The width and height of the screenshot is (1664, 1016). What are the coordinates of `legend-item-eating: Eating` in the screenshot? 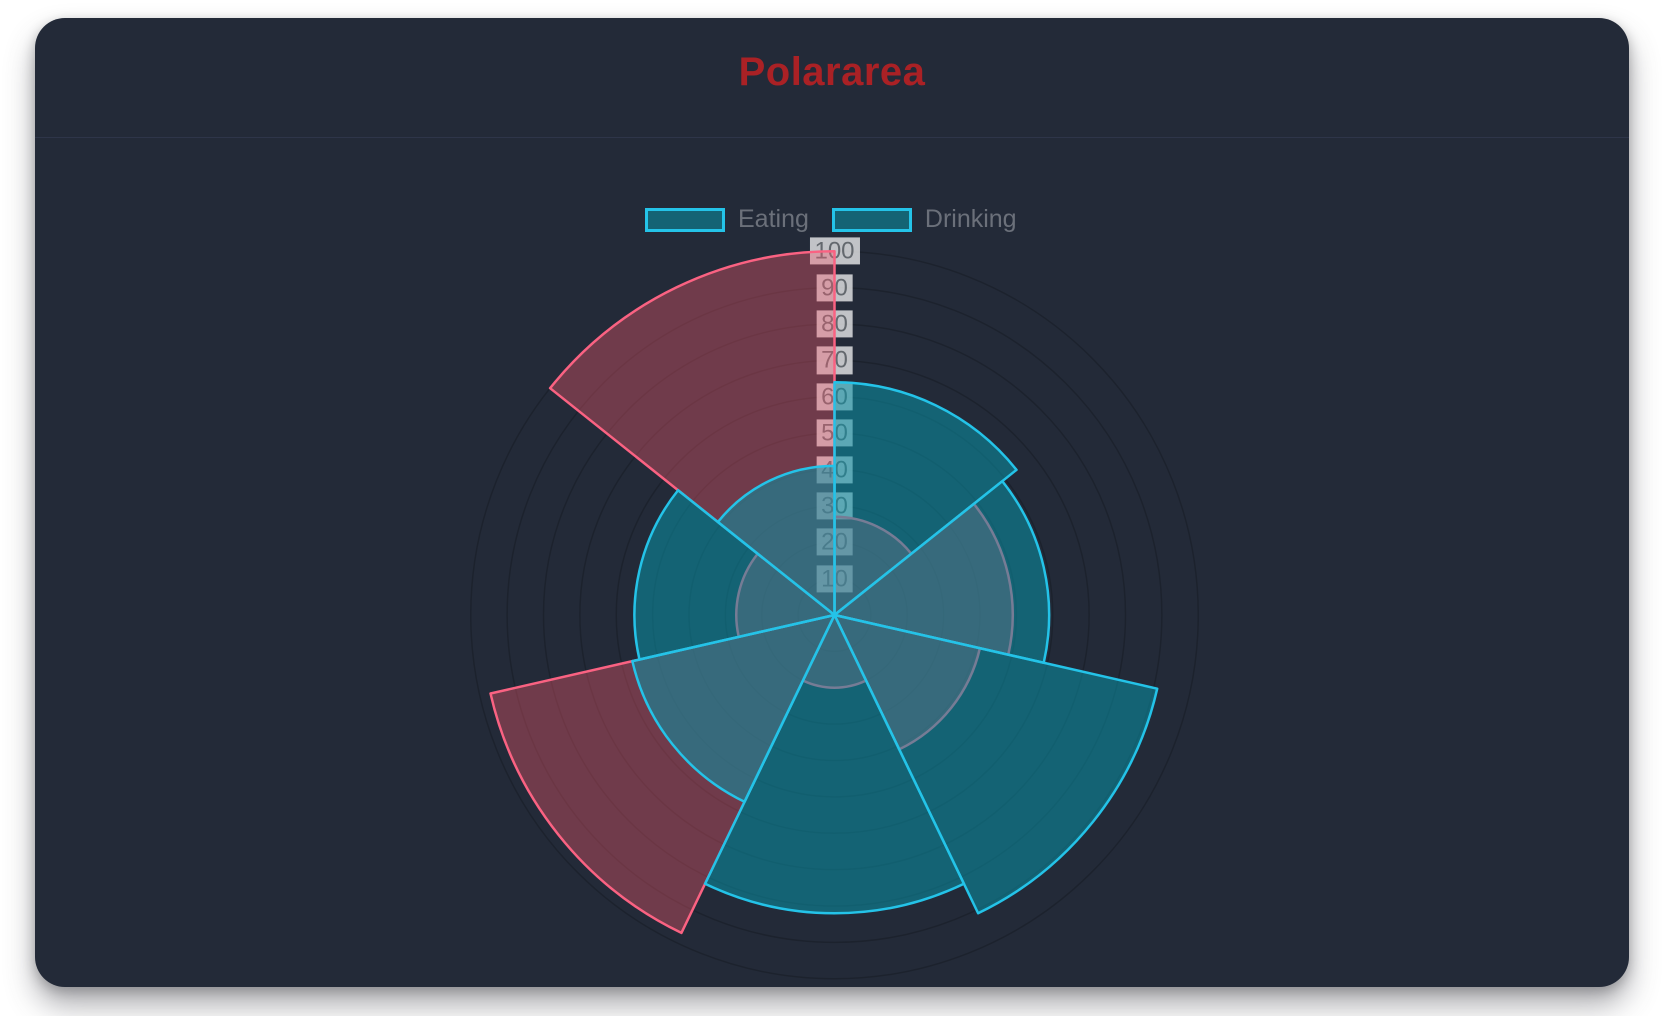 It's located at (727, 219).